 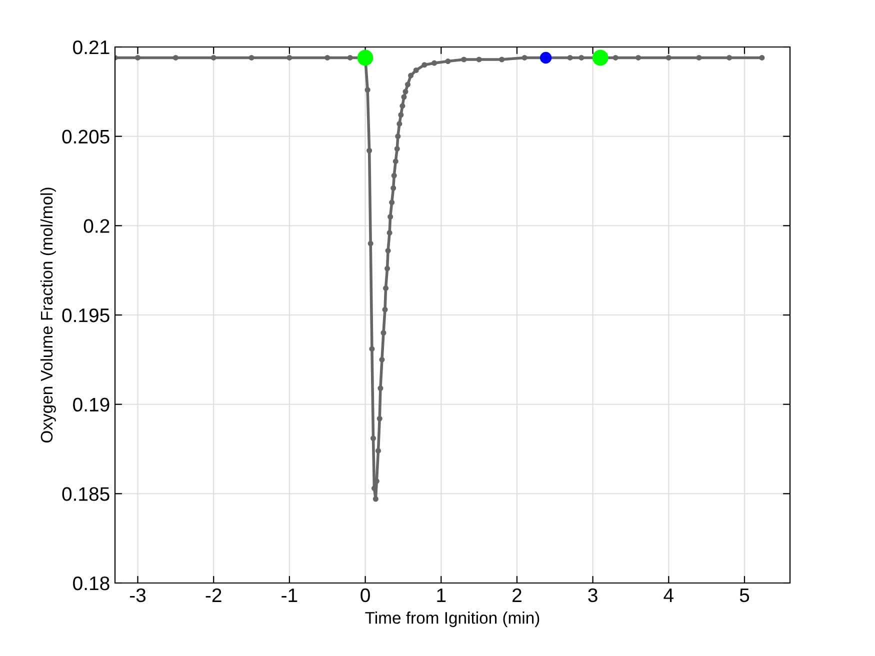 I want to click on y-tick-label: 0.2, so click(x=97, y=226).